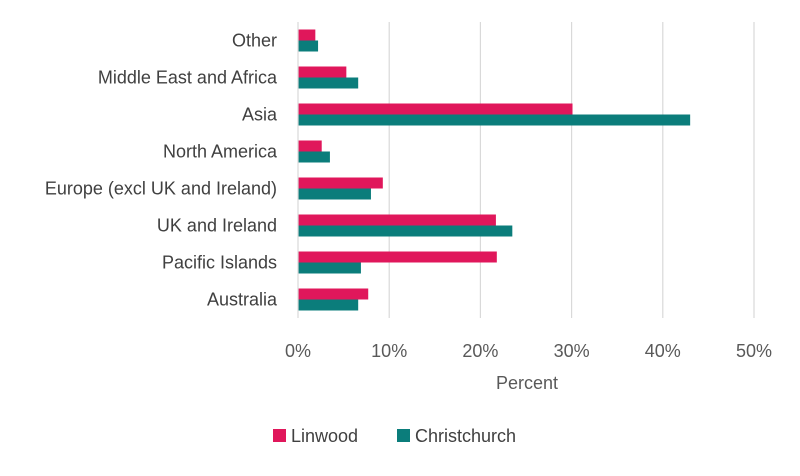 The width and height of the screenshot is (800, 476). I want to click on category-label: Europe (excl UK and Ireland), so click(161, 189).